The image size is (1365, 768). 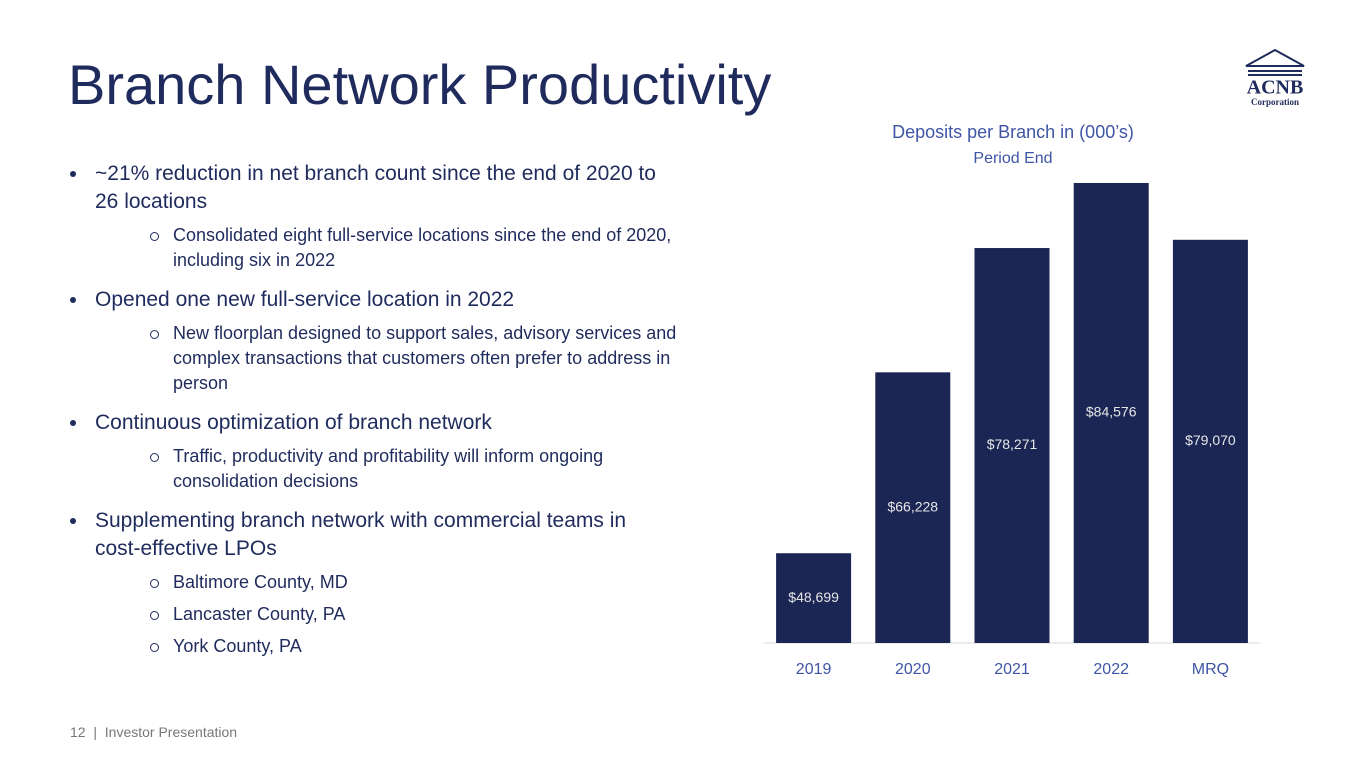 I want to click on value-label: $66,228, so click(x=912, y=506).